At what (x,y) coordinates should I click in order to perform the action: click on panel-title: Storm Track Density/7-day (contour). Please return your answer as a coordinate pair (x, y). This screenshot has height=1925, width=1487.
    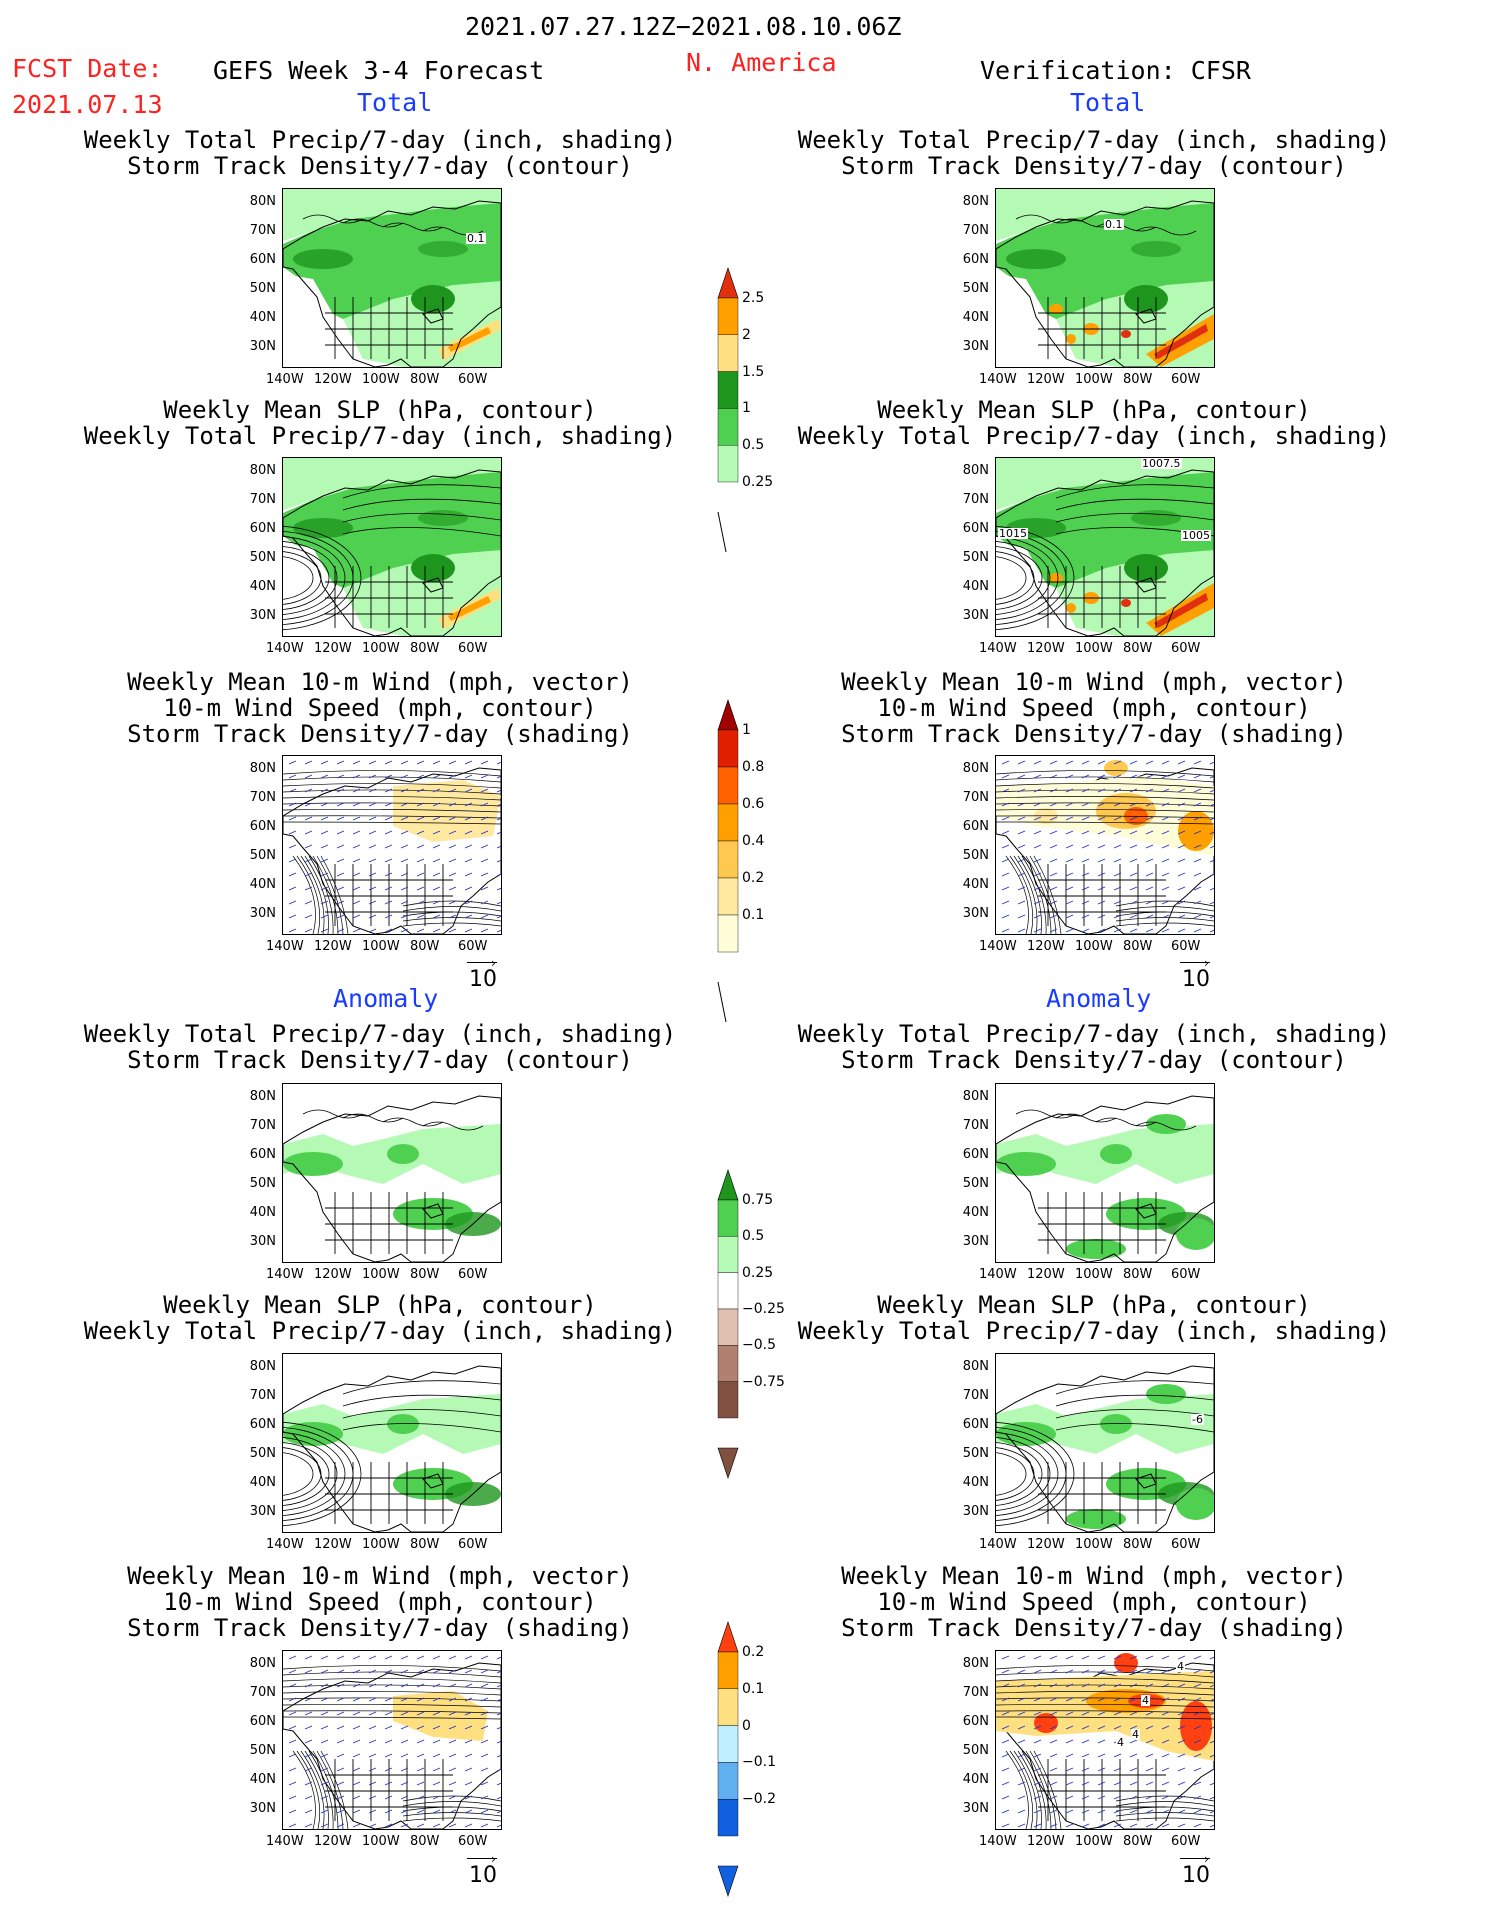
    Looking at the image, I should click on (1094, 166).